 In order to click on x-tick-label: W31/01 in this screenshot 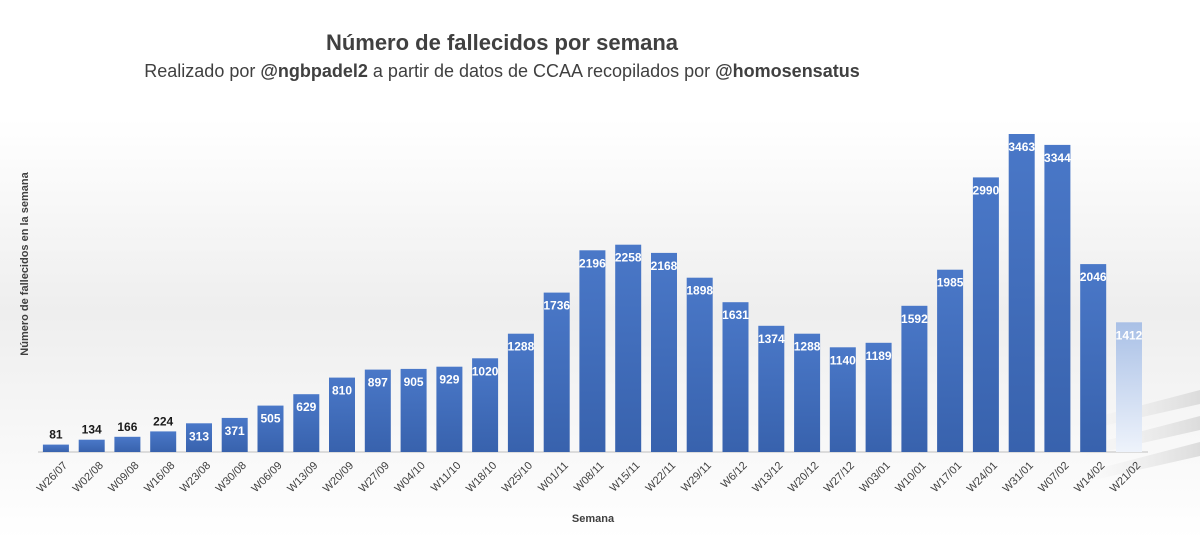, I will do `click(1018, 477)`.